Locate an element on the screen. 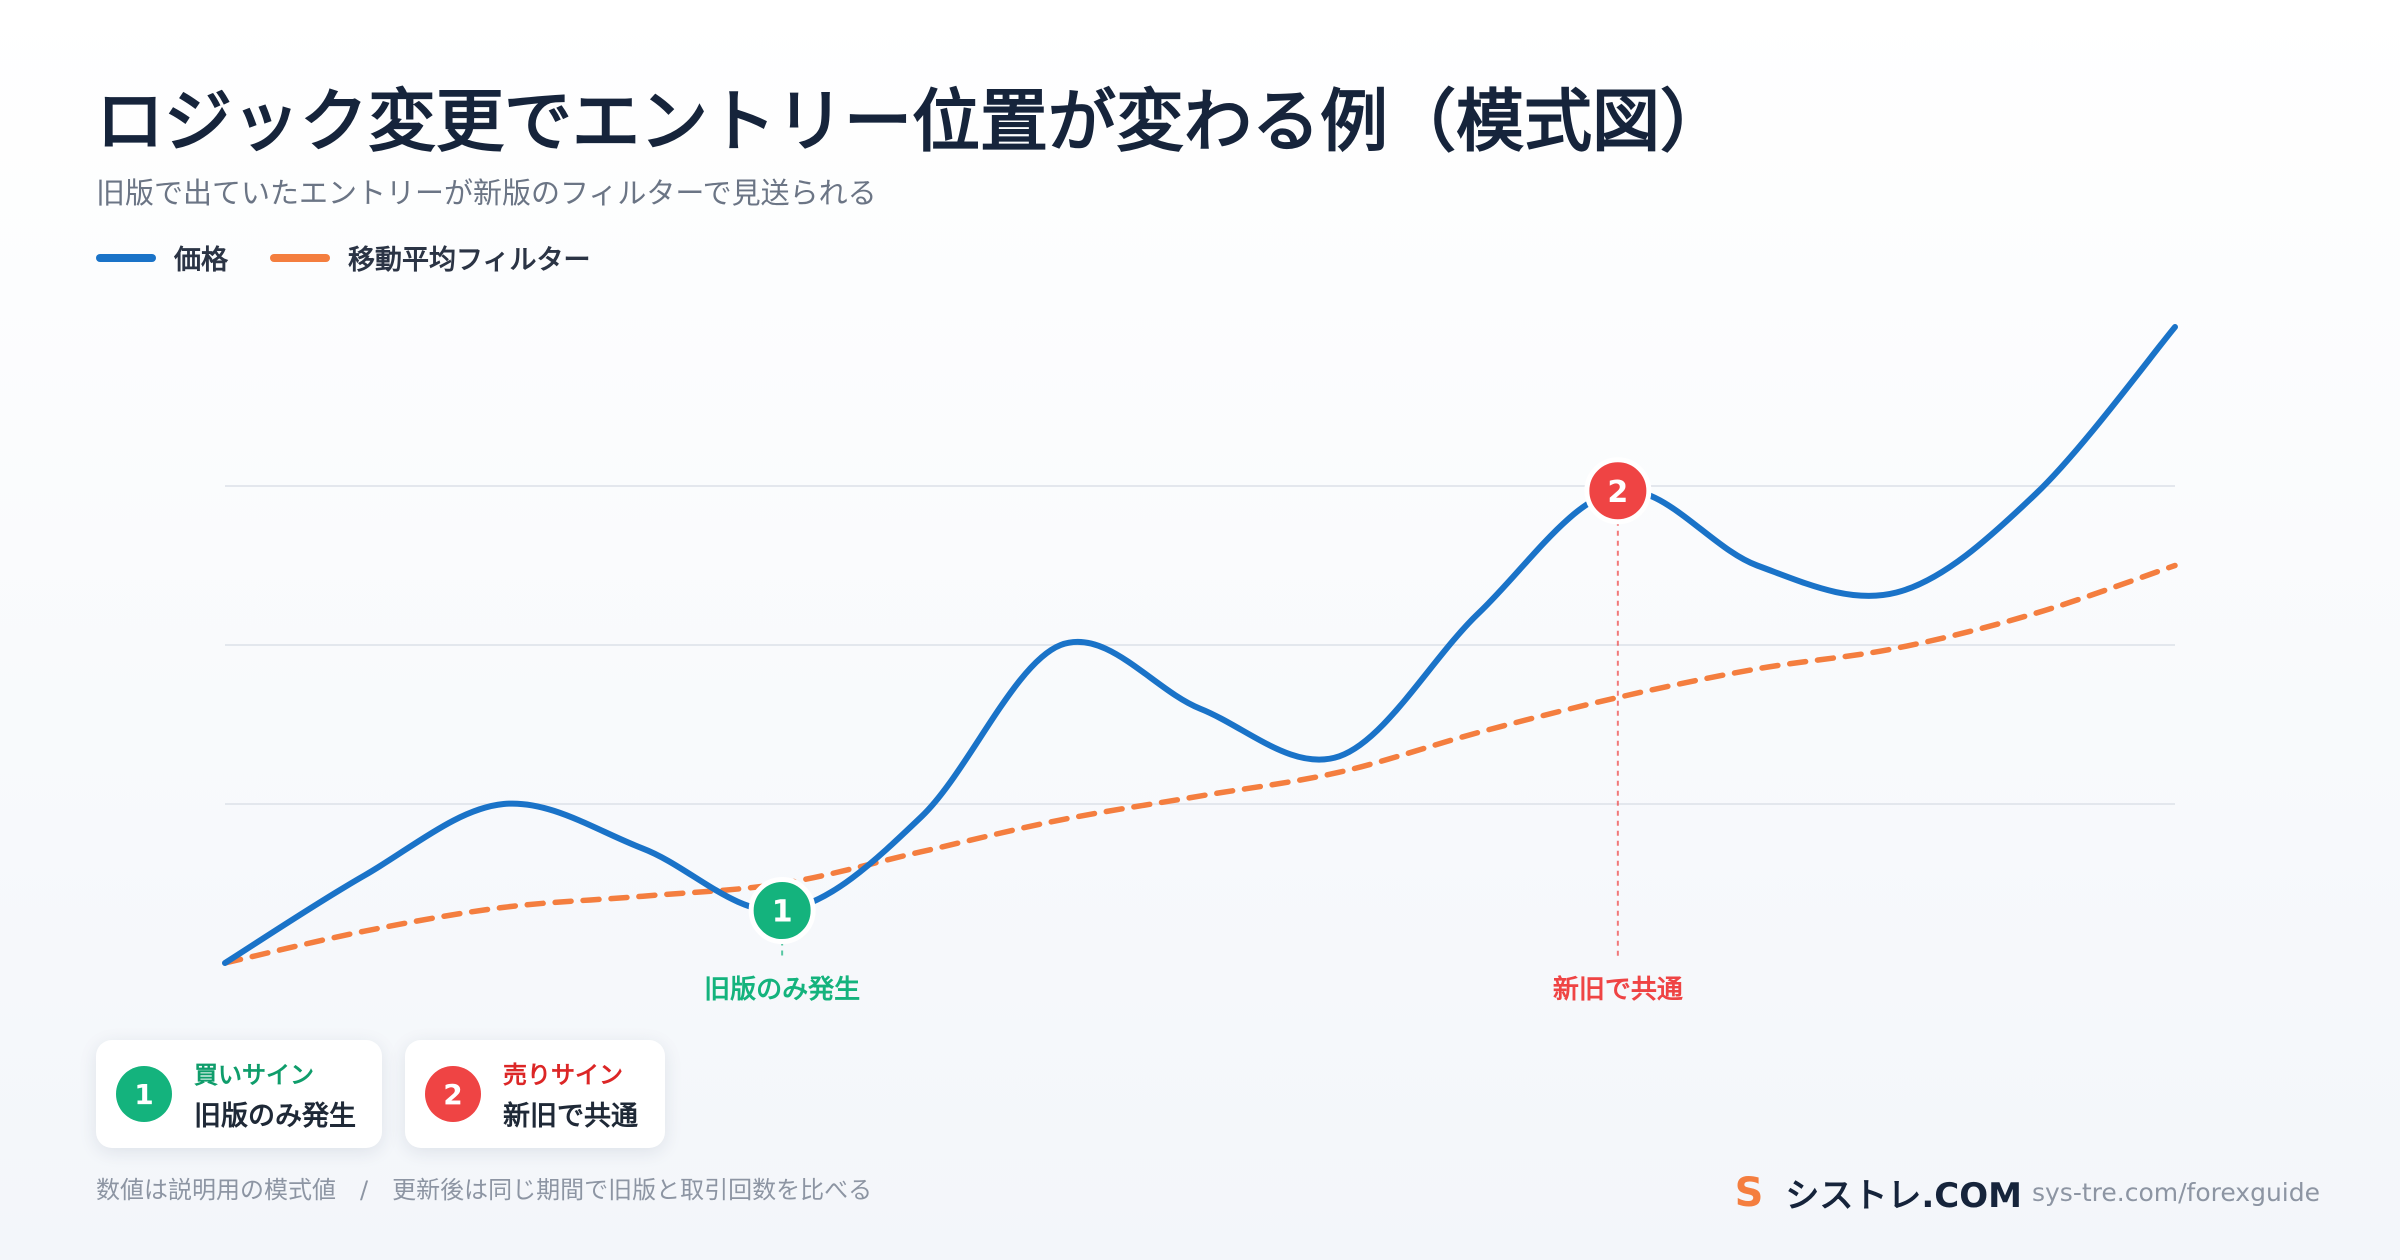 Image resolution: width=2400 pixels, height=1260 pixels. brand: S シストレ.COM sys-tre.com/forexguide is located at coordinates (2027, 1192).